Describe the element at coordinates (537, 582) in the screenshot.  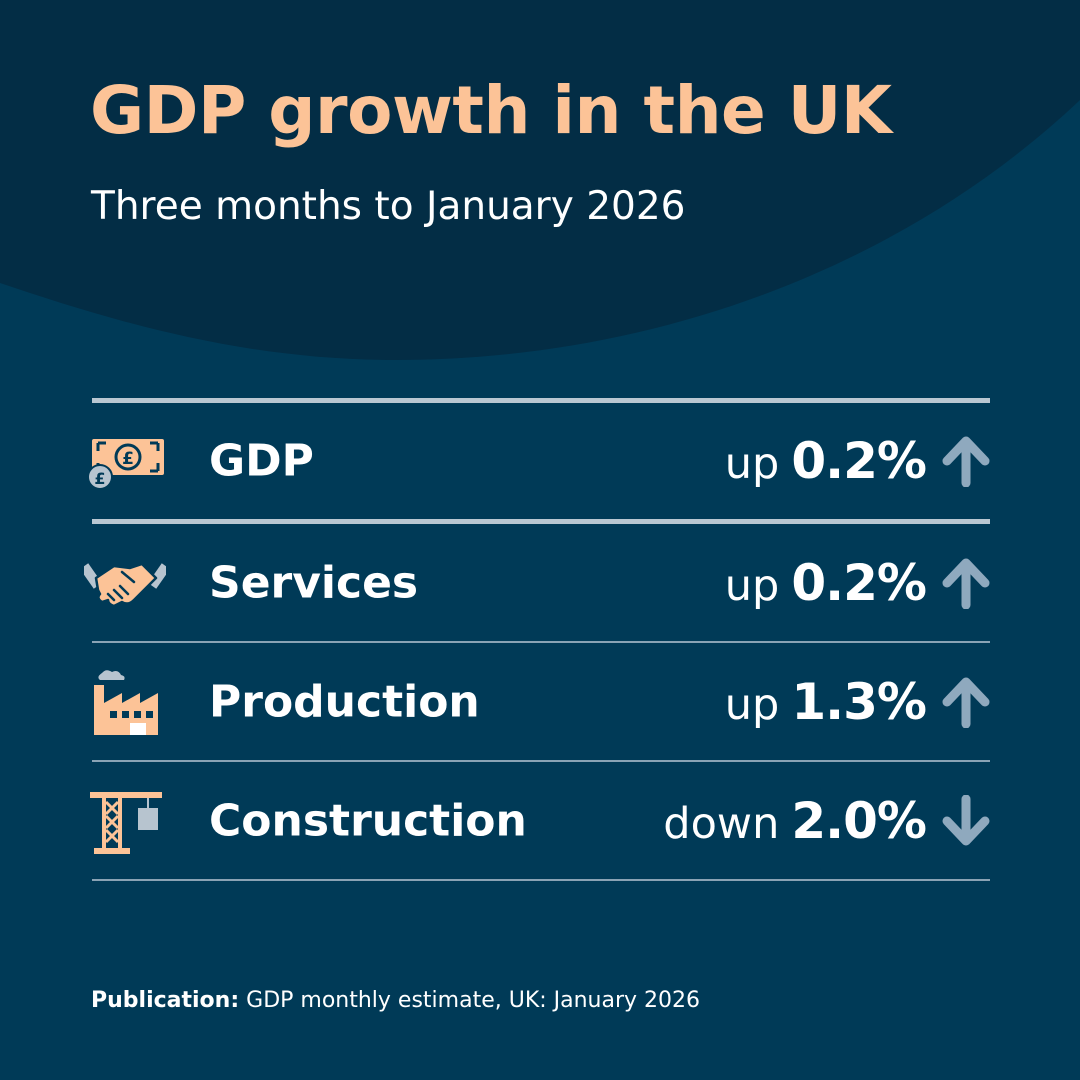
I see `row-services: Services up 0.2%` at that location.